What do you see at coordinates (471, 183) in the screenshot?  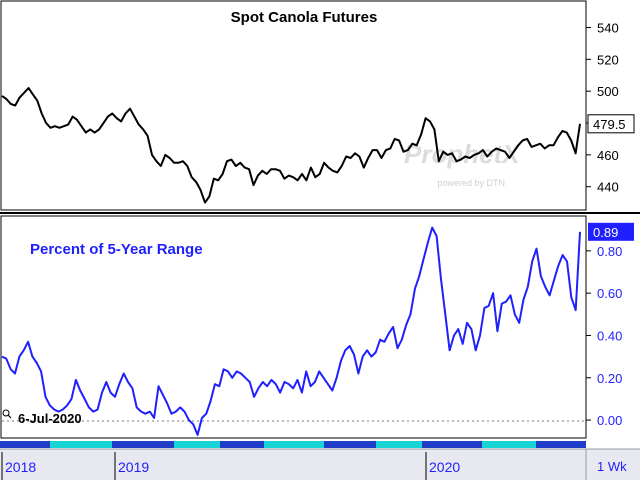 I see `watermark-tagline: powered by DTN` at bounding box center [471, 183].